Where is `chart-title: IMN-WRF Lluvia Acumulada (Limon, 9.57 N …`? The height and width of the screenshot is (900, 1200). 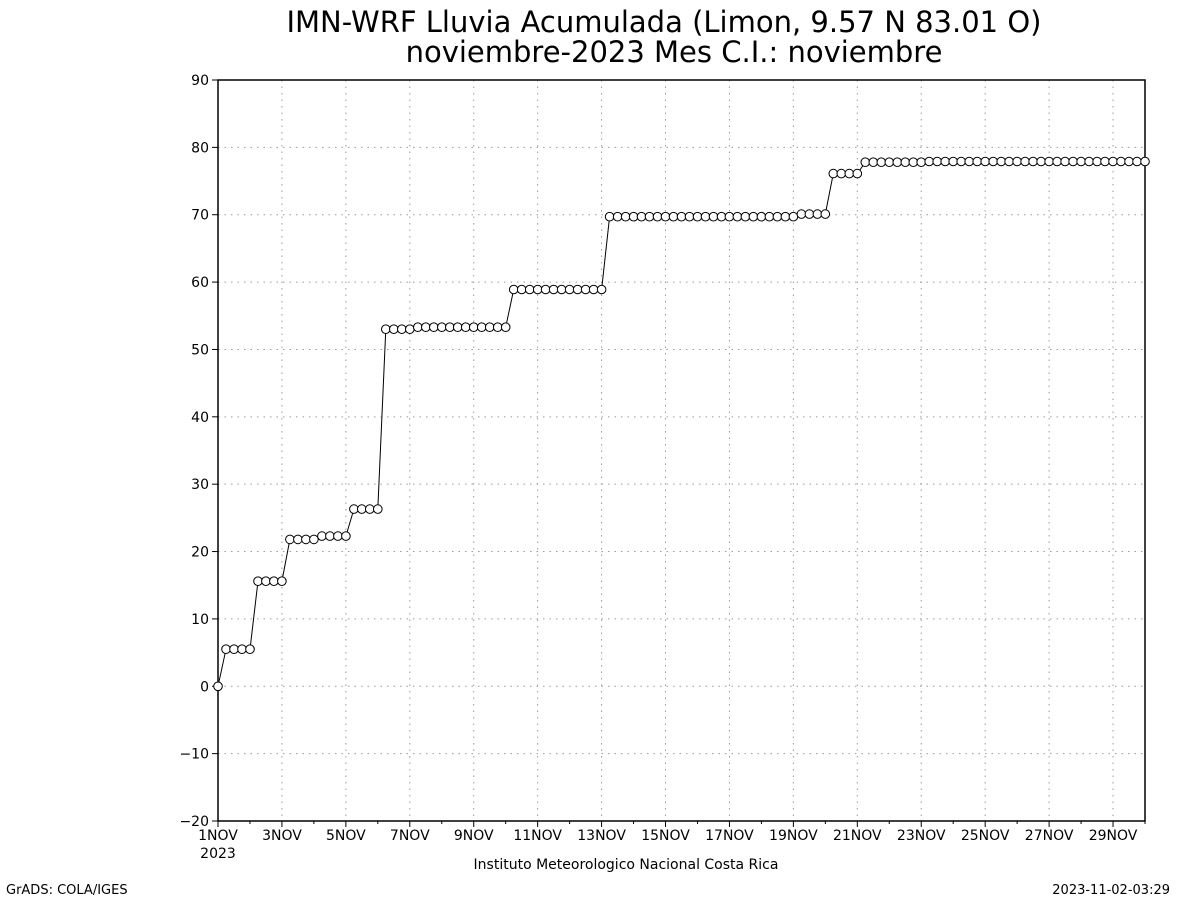 chart-title: IMN-WRF Lluvia Acumulada (Limon, 9.57 N … is located at coordinates (663, 22).